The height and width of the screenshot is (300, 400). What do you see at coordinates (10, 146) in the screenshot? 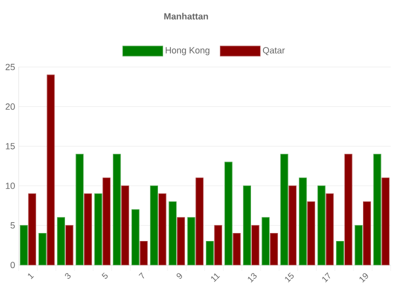
I see `y-tick-label: 15` at bounding box center [10, 146].